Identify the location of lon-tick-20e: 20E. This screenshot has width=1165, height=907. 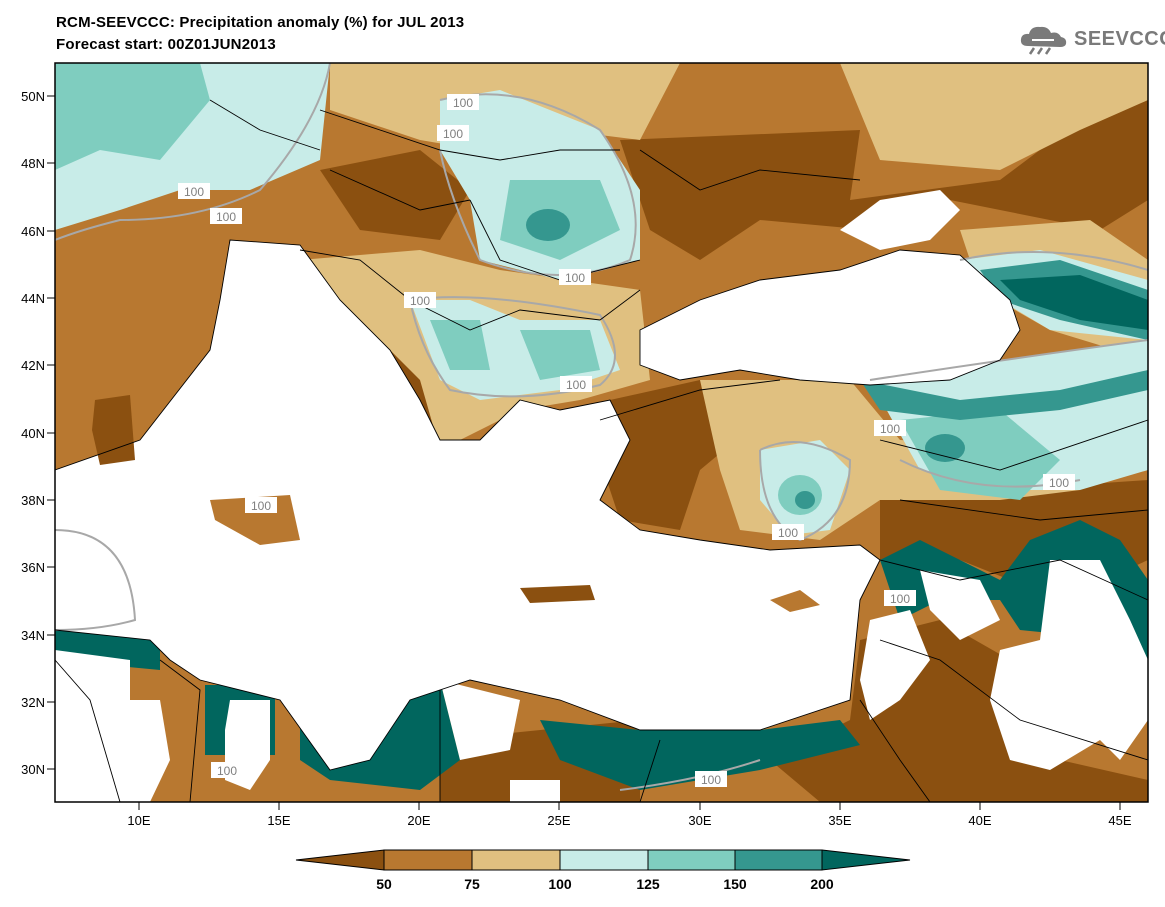
(419, 815).